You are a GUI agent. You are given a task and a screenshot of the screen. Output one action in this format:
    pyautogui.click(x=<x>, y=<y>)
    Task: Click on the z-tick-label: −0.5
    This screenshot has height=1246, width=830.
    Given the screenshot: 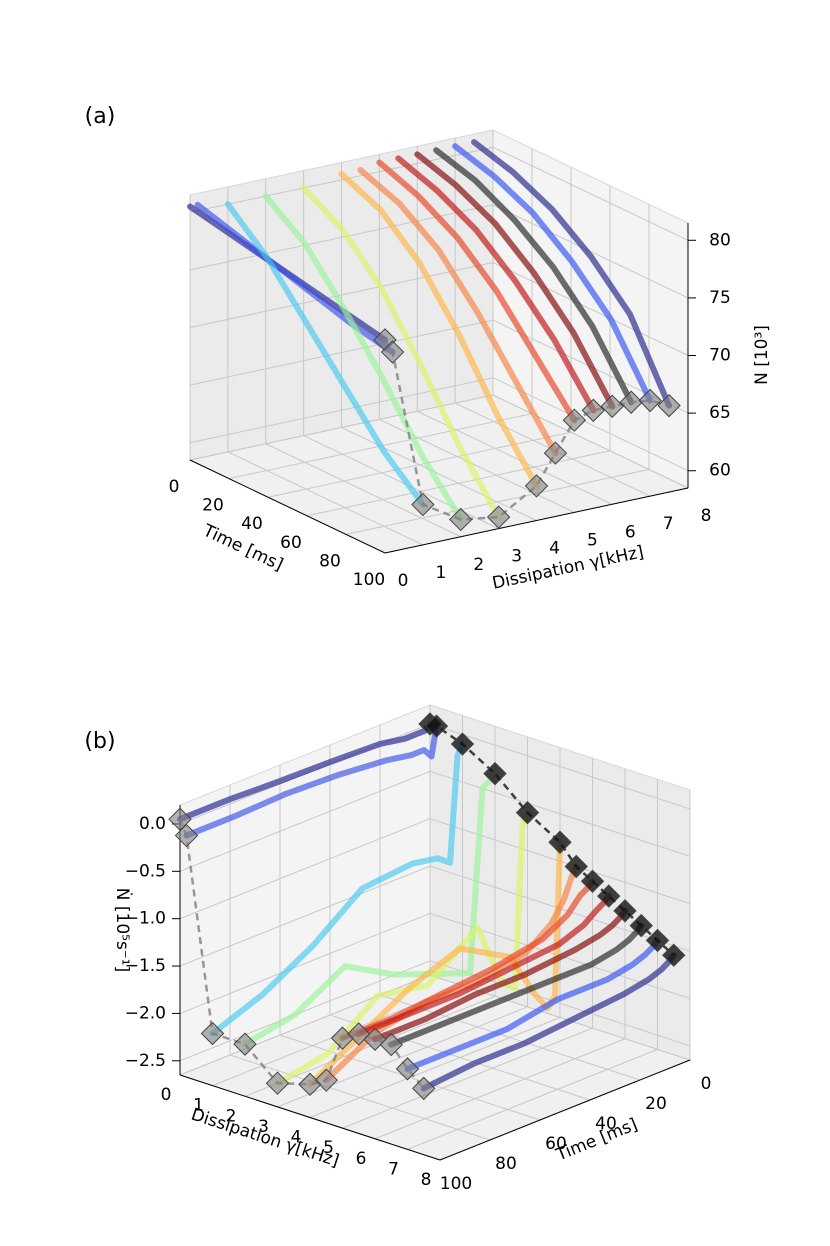 What is the action you would take?
    pyautogui.click(x=145, y=871)
    